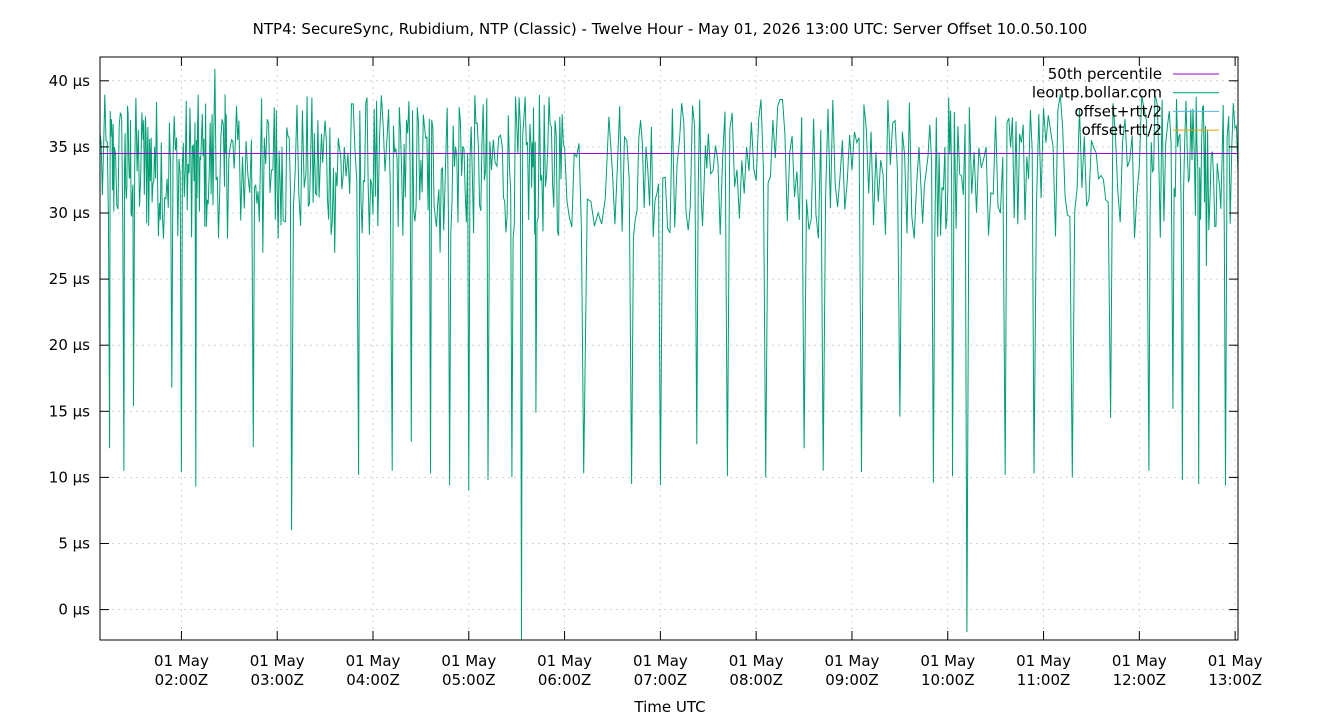  I want to click on y-tick-label: 25 µs, so click(69, 279).